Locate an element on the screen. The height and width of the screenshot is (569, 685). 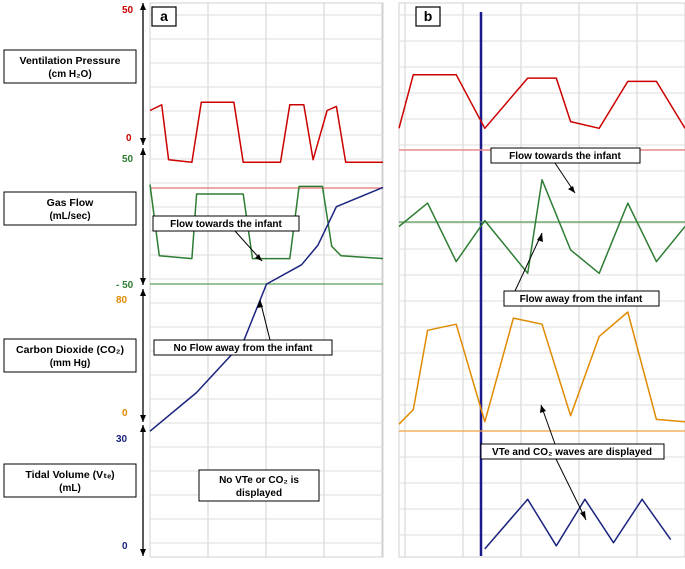
pressure-title: Ventilation Pressure is located at coordinates (70, 61).